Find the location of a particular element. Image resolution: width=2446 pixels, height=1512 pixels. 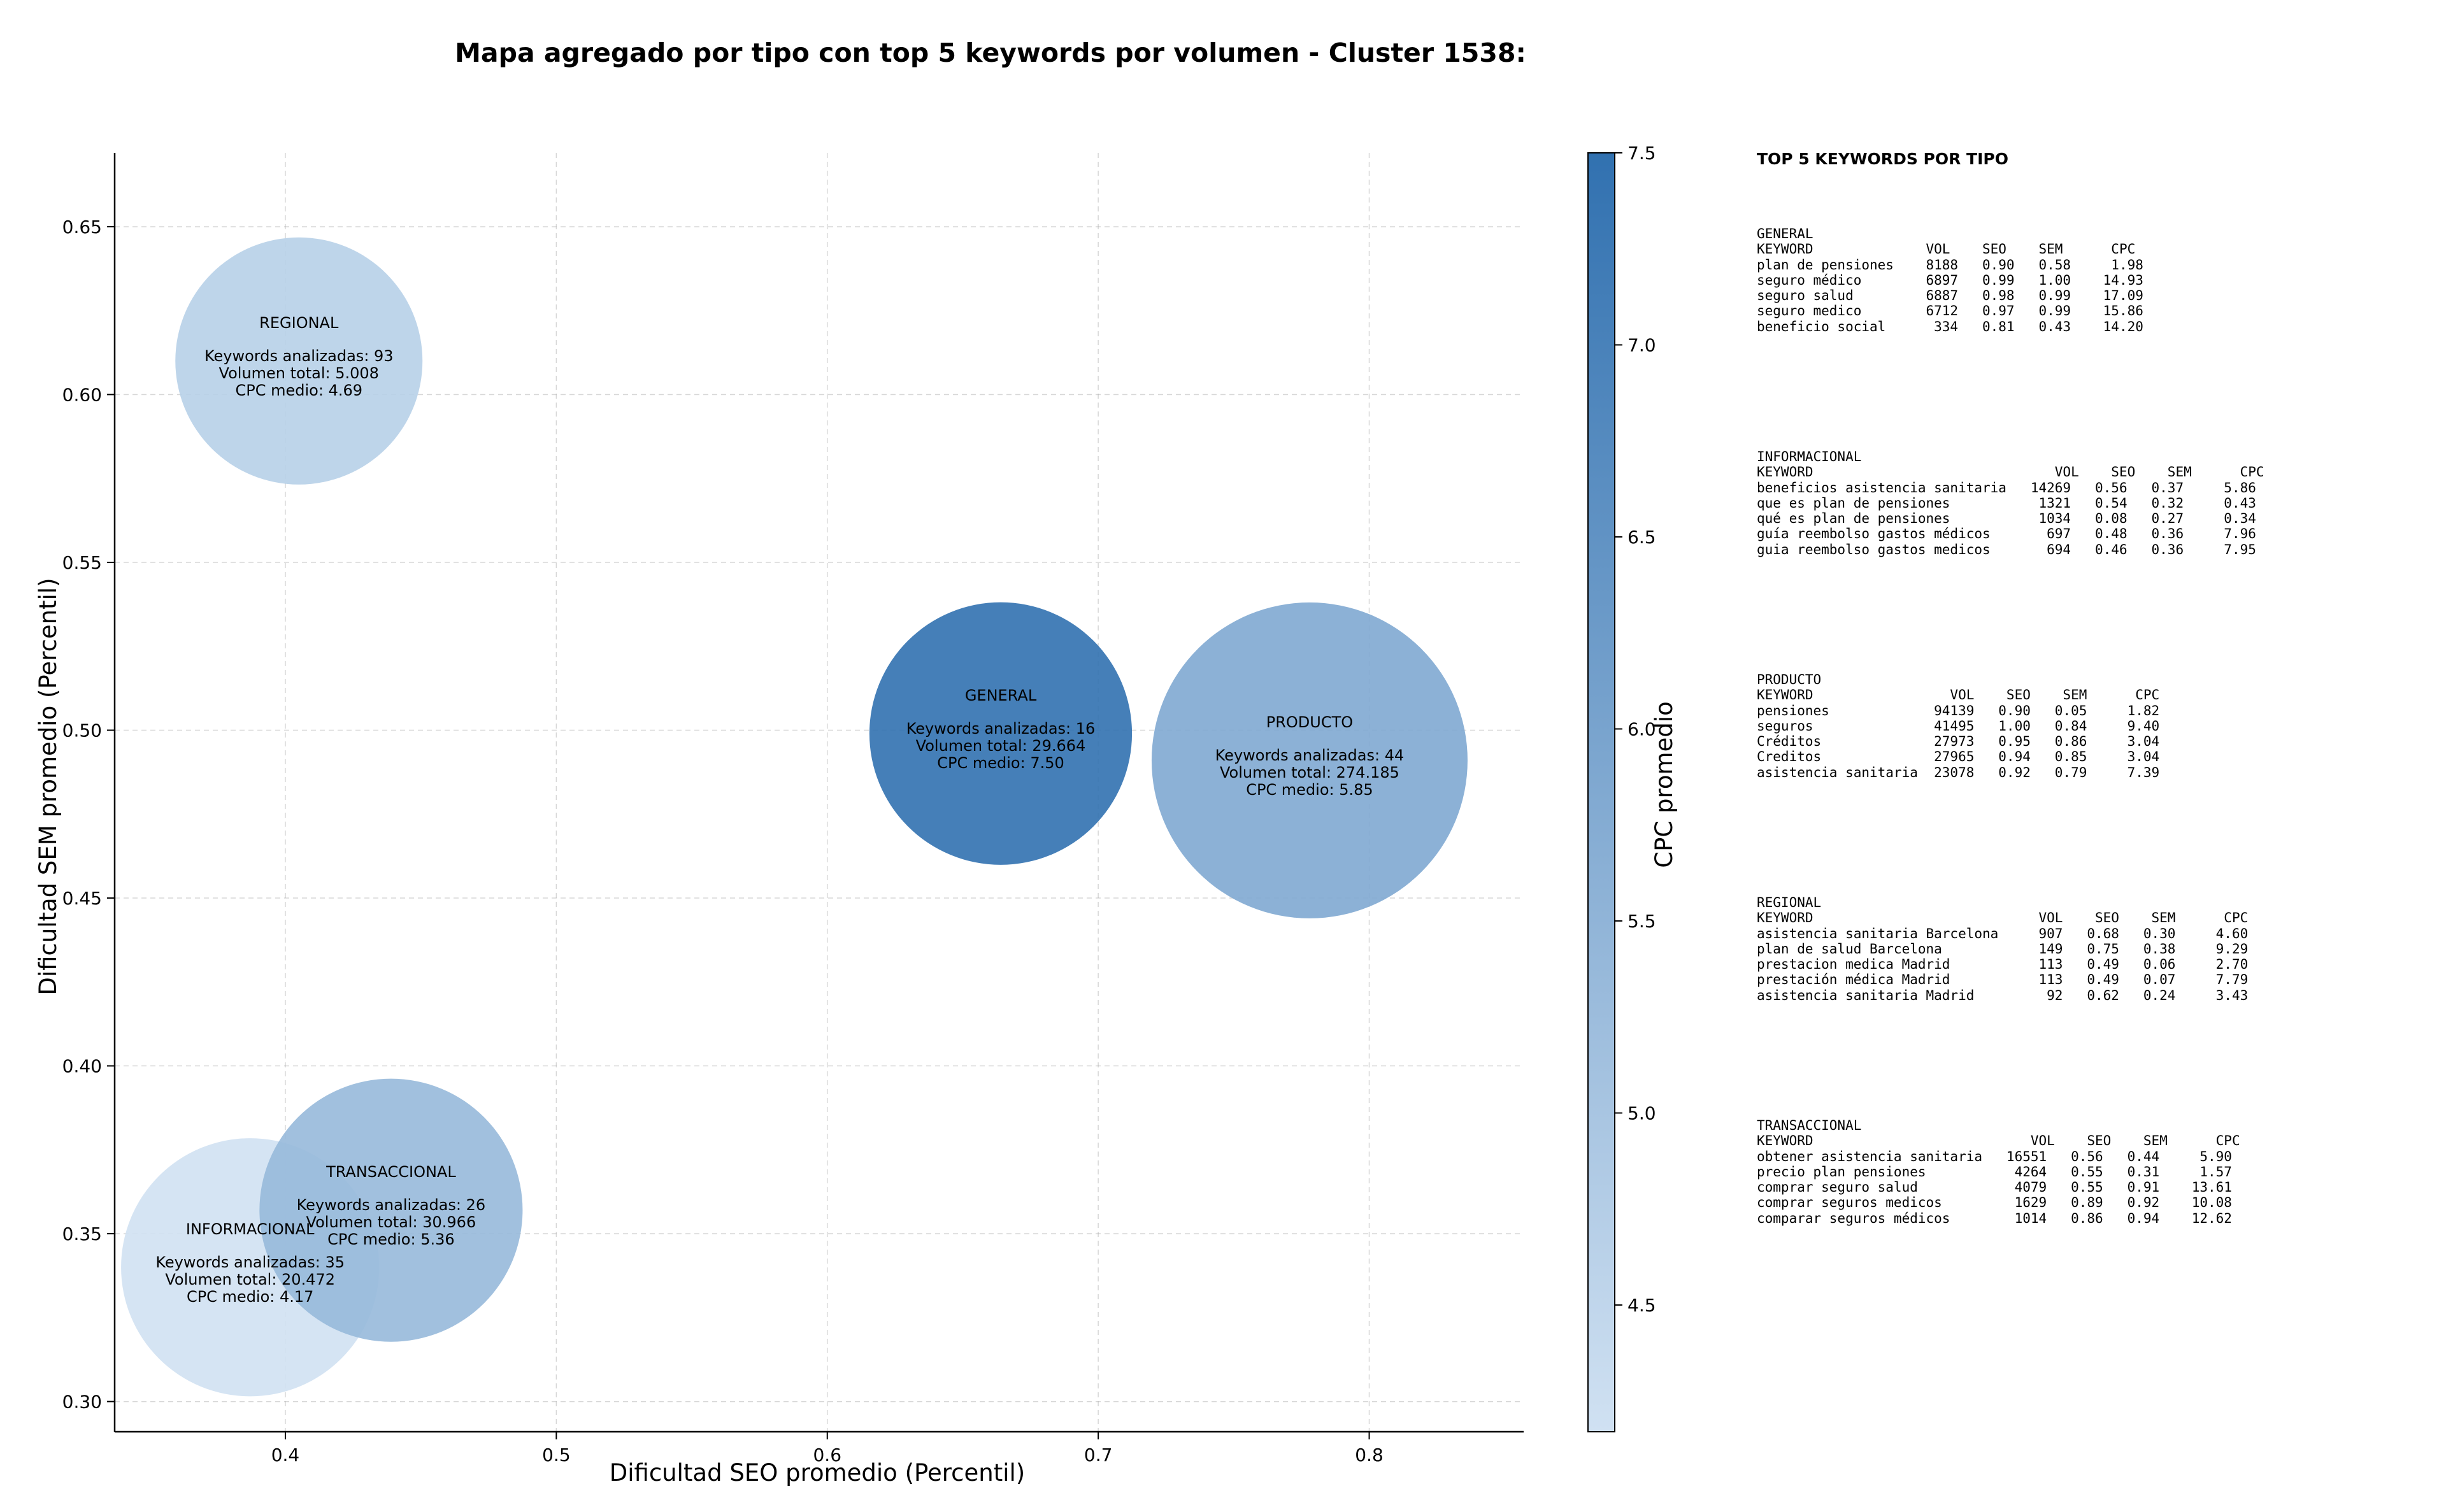

y-tick-label: 0.65 is located at coordinates (82, 227).